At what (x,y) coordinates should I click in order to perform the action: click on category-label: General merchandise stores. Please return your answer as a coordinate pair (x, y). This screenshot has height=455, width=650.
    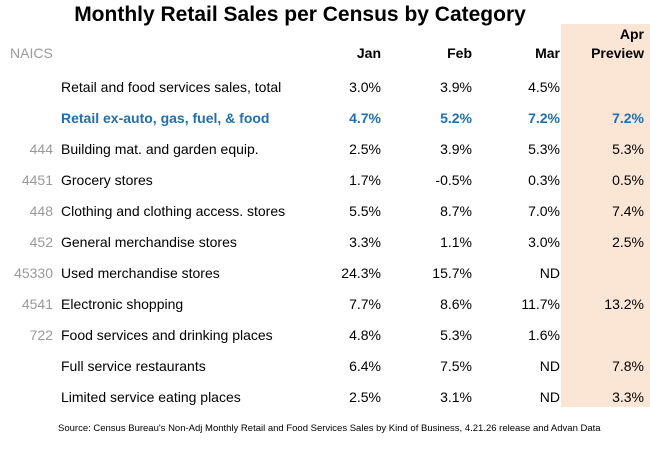
    Looking at the image, I should click on (149, 242).